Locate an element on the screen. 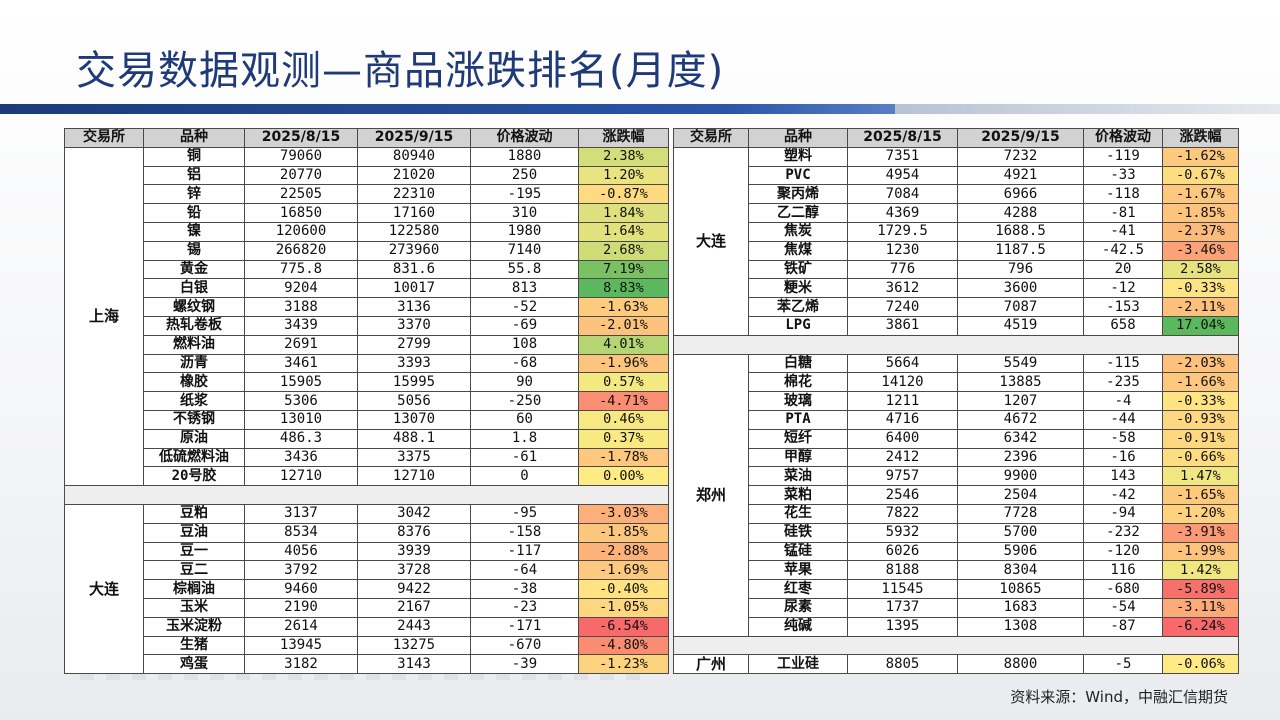 The width and height of the screenshot is (1280, 720). price-change-cell: -38 is located at coordinates (524, 589).